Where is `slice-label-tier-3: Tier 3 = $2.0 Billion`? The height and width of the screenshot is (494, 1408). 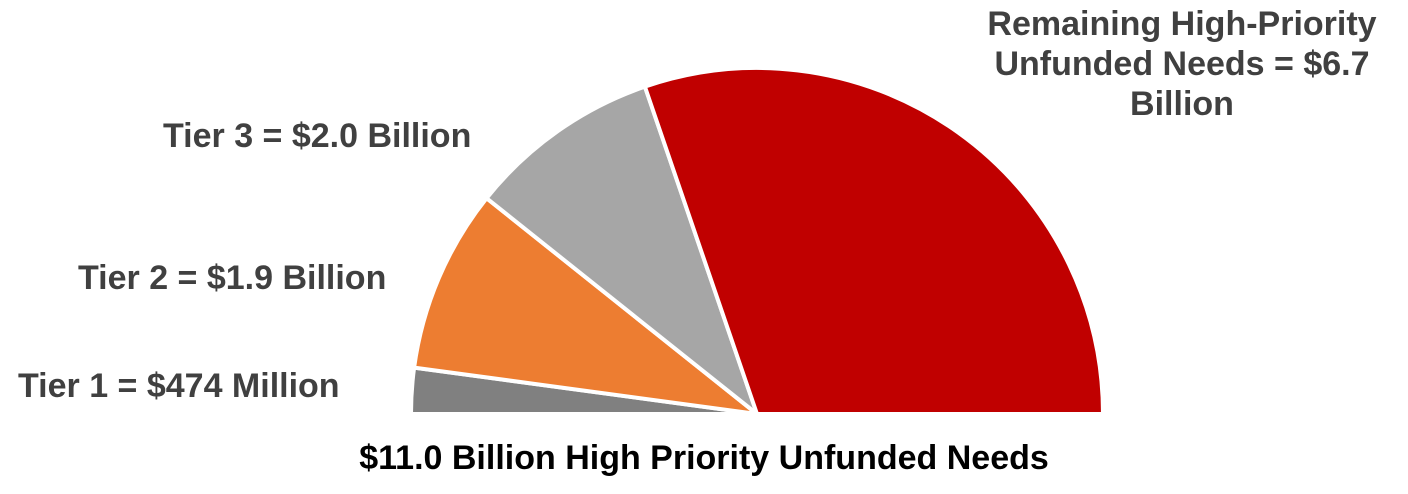
slice-label-tier-3: Tier 3 = $2.0 Billion is located at coordinates (317, 136).